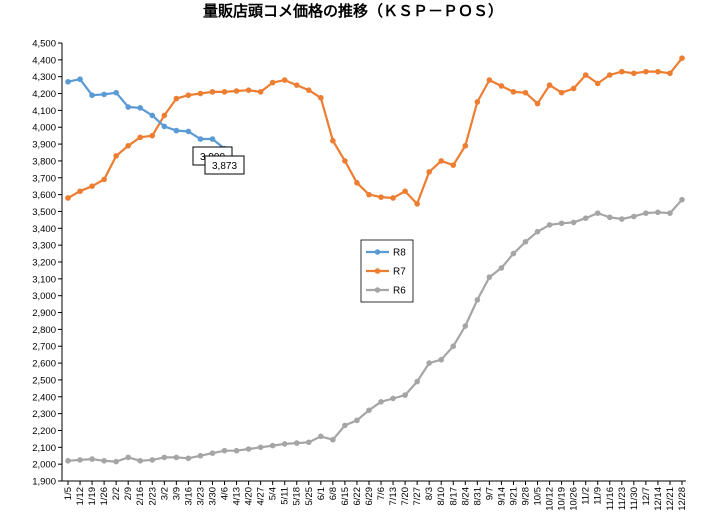  I want to click on x-tick-label: 5/25, so click(309, 496).